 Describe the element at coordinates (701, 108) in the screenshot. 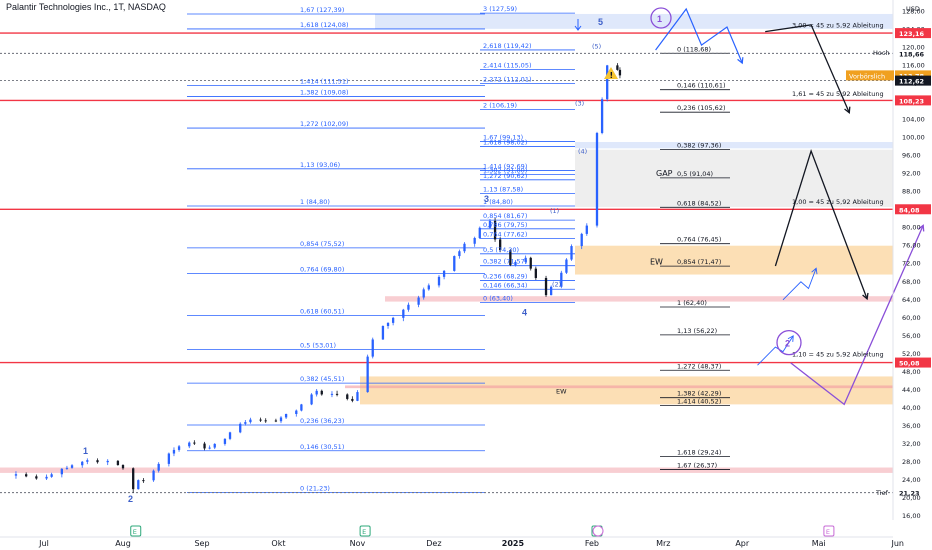

I see `fib-right-label: 0,236 (105,62)` at that location.